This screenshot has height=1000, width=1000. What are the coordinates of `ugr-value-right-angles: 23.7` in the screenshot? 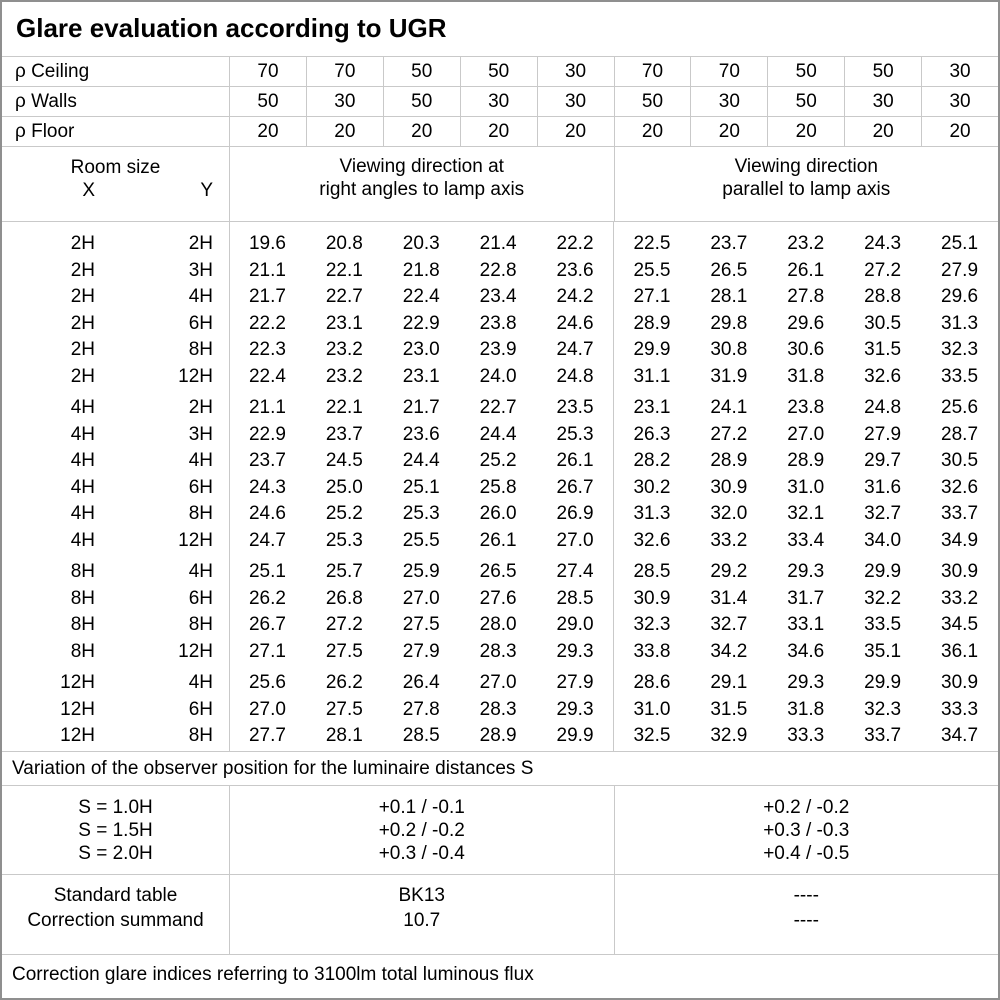 It's located at (267, 460).